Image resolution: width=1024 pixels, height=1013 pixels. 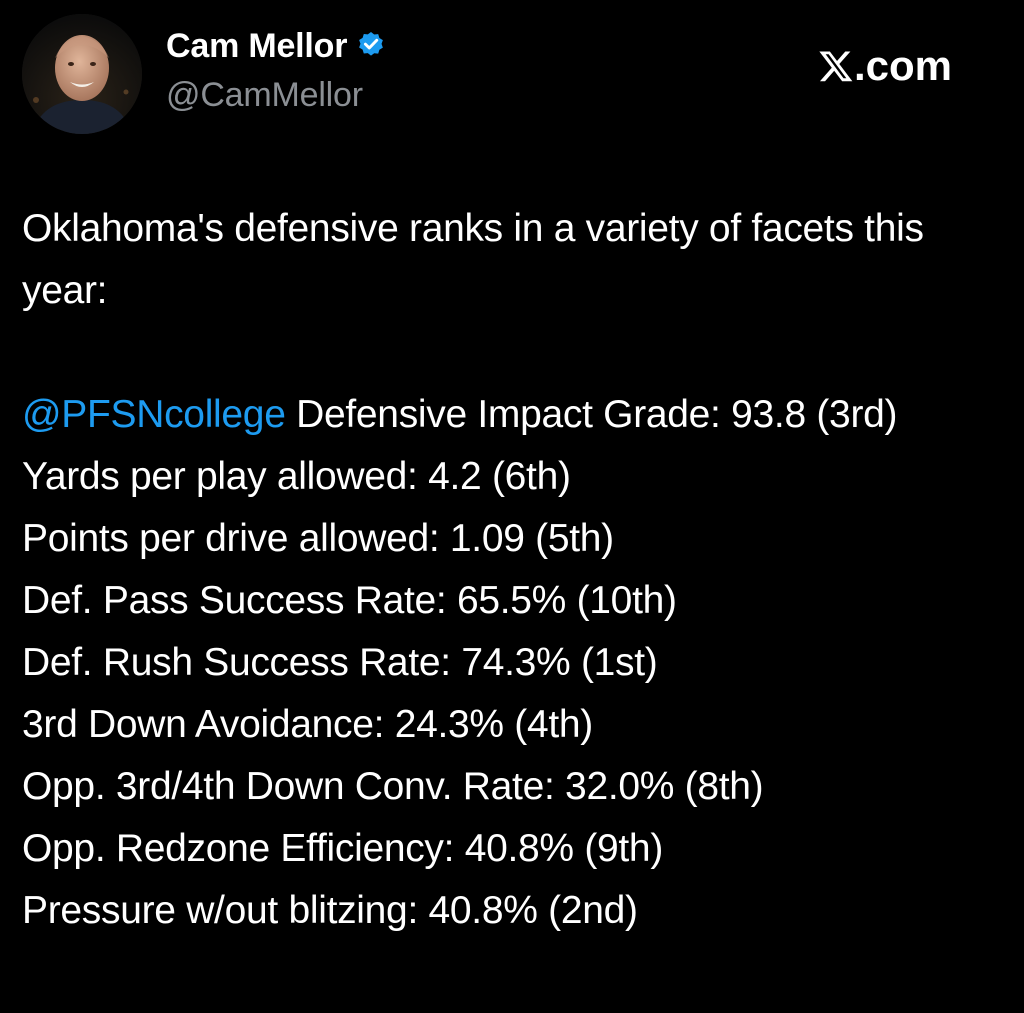 What do you see at coordinates (318, 538) in the screenshot?
I see `stat-line: Points per drive allowed: 1.09 (5th)` at bounding box center [318, 538].